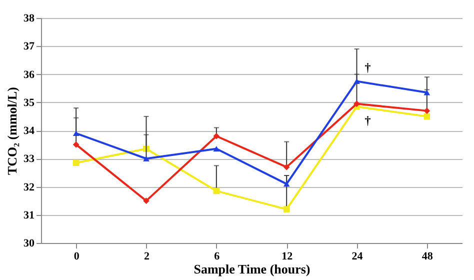 This screenshot has width=474, height=280. I want to click on y-axis-title: TCO₂ (mmol/L), so click(12, 131).